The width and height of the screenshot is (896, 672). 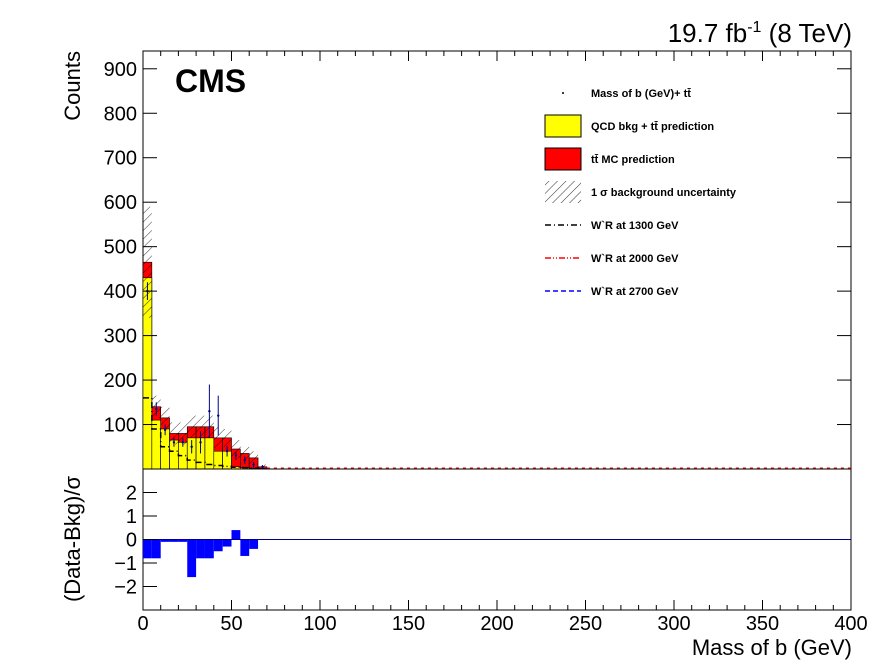 I want to click on legend-ttbar-swatch, so click(x=563, y=159).